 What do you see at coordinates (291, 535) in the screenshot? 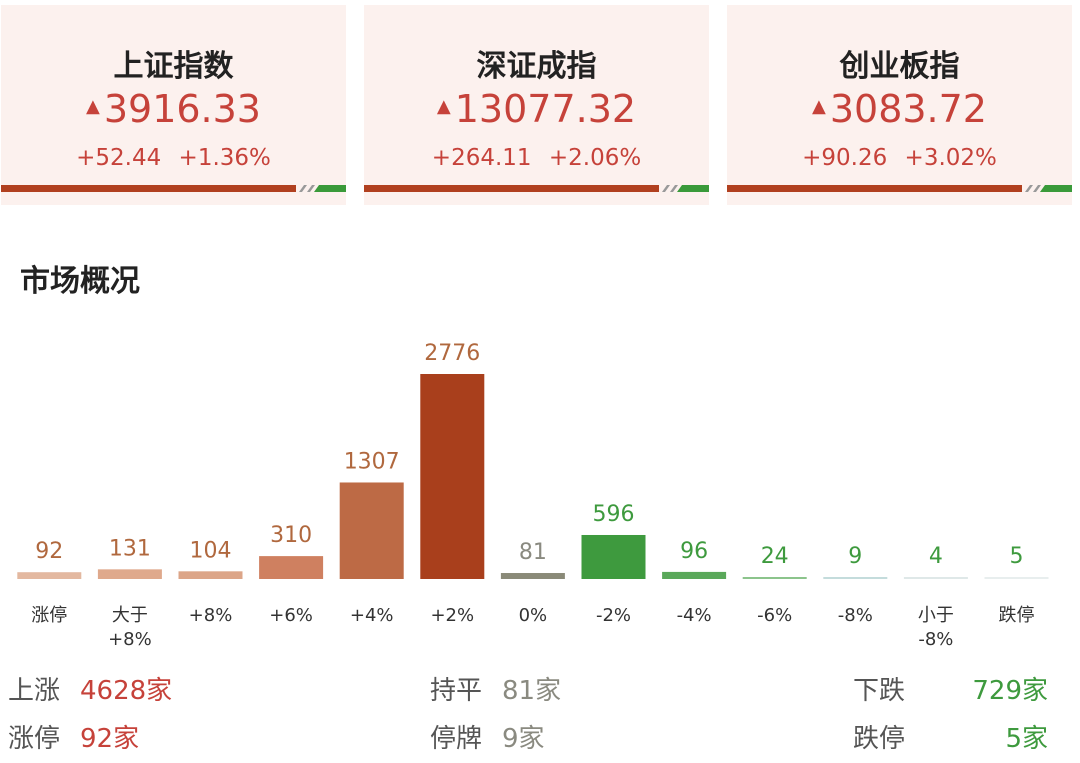
I see `value-label: 310` at bounding box center [291, 535].